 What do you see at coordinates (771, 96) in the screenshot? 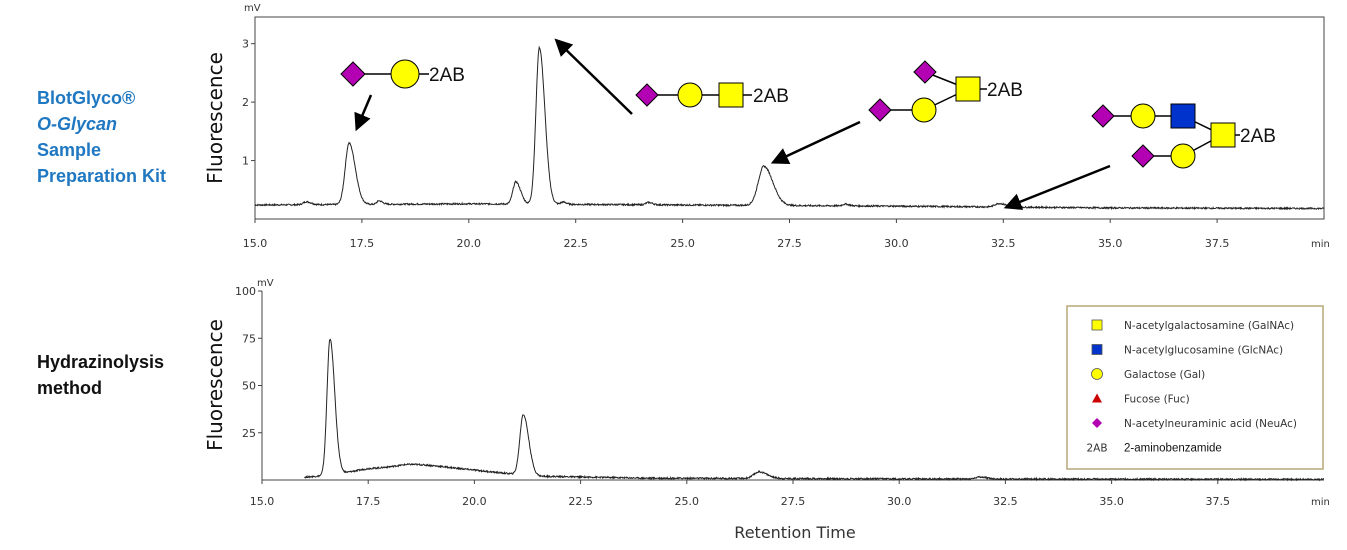
I see `glycan-2-tag: 2AB` at bounding box center [771, 96].